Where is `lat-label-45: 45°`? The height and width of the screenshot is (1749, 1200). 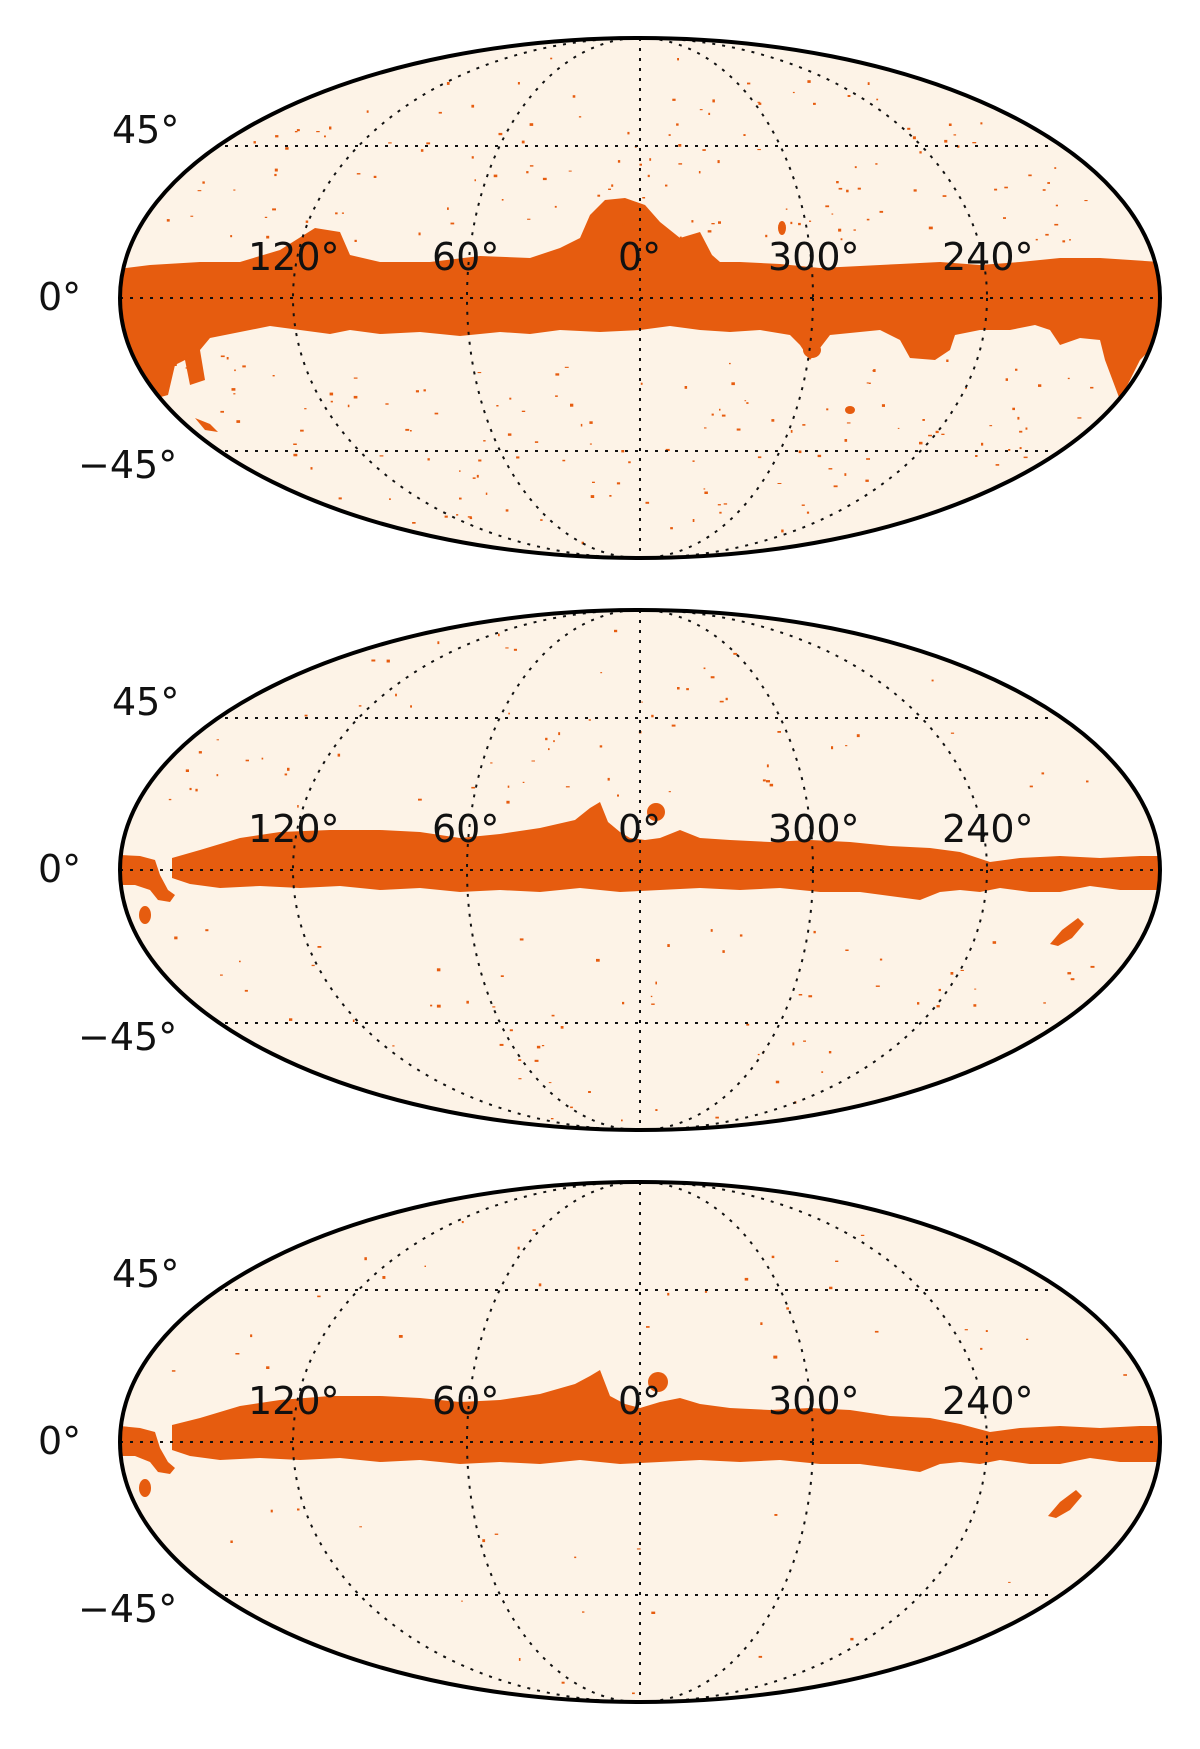 lat-label-45: 45° is located at coordinates (145, 130).